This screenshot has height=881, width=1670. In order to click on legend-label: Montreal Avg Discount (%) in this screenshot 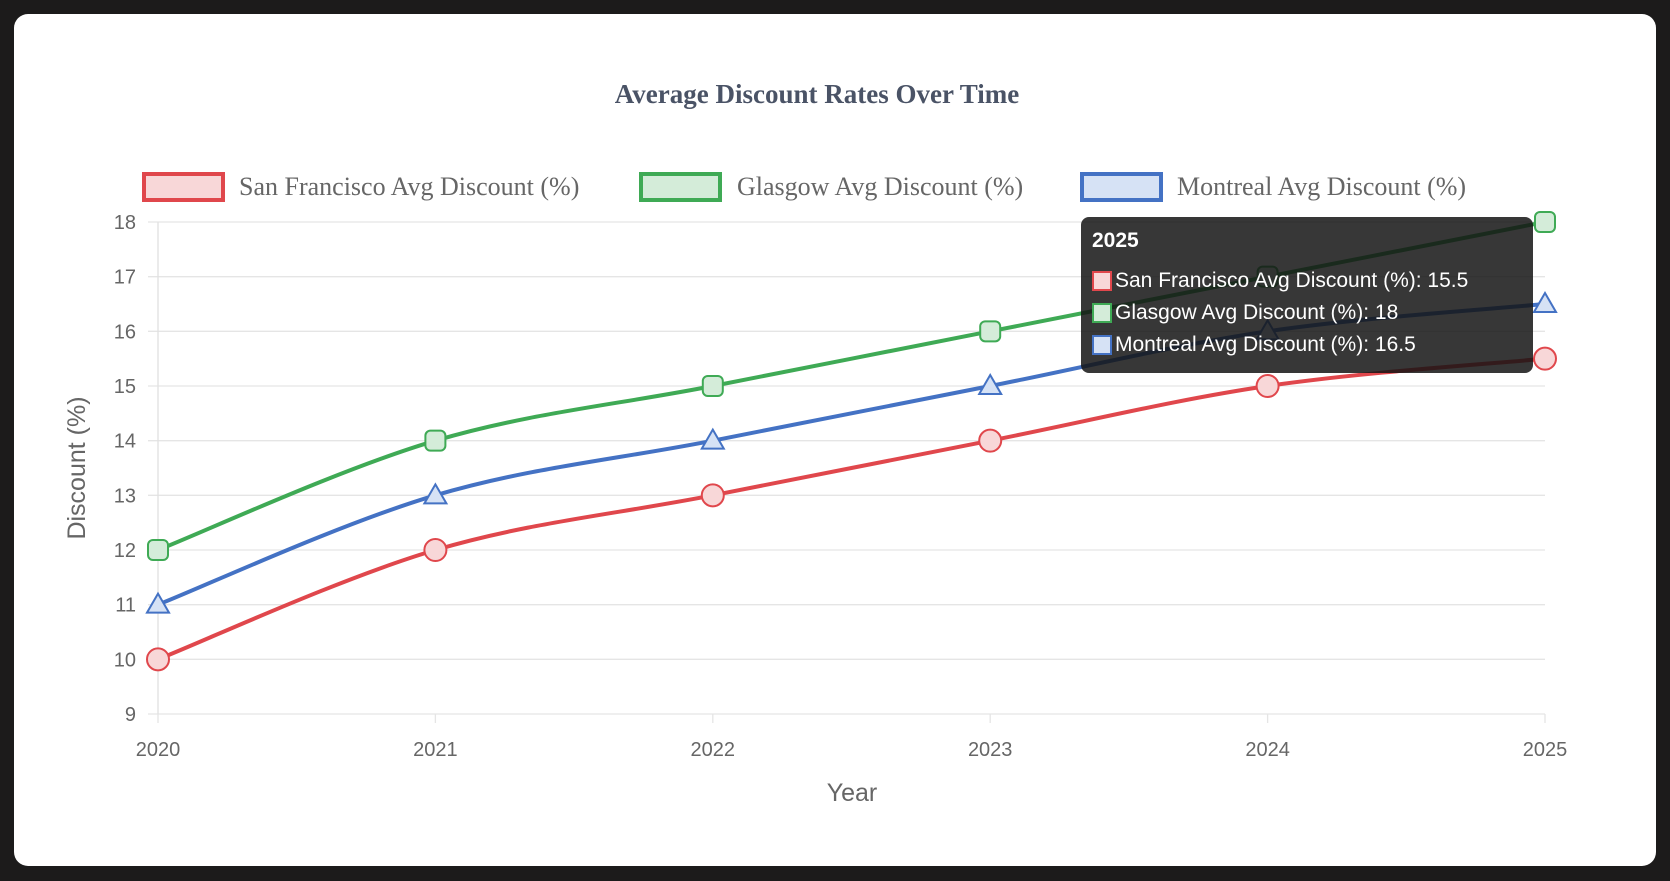, I will do `click(1321, 186)`.